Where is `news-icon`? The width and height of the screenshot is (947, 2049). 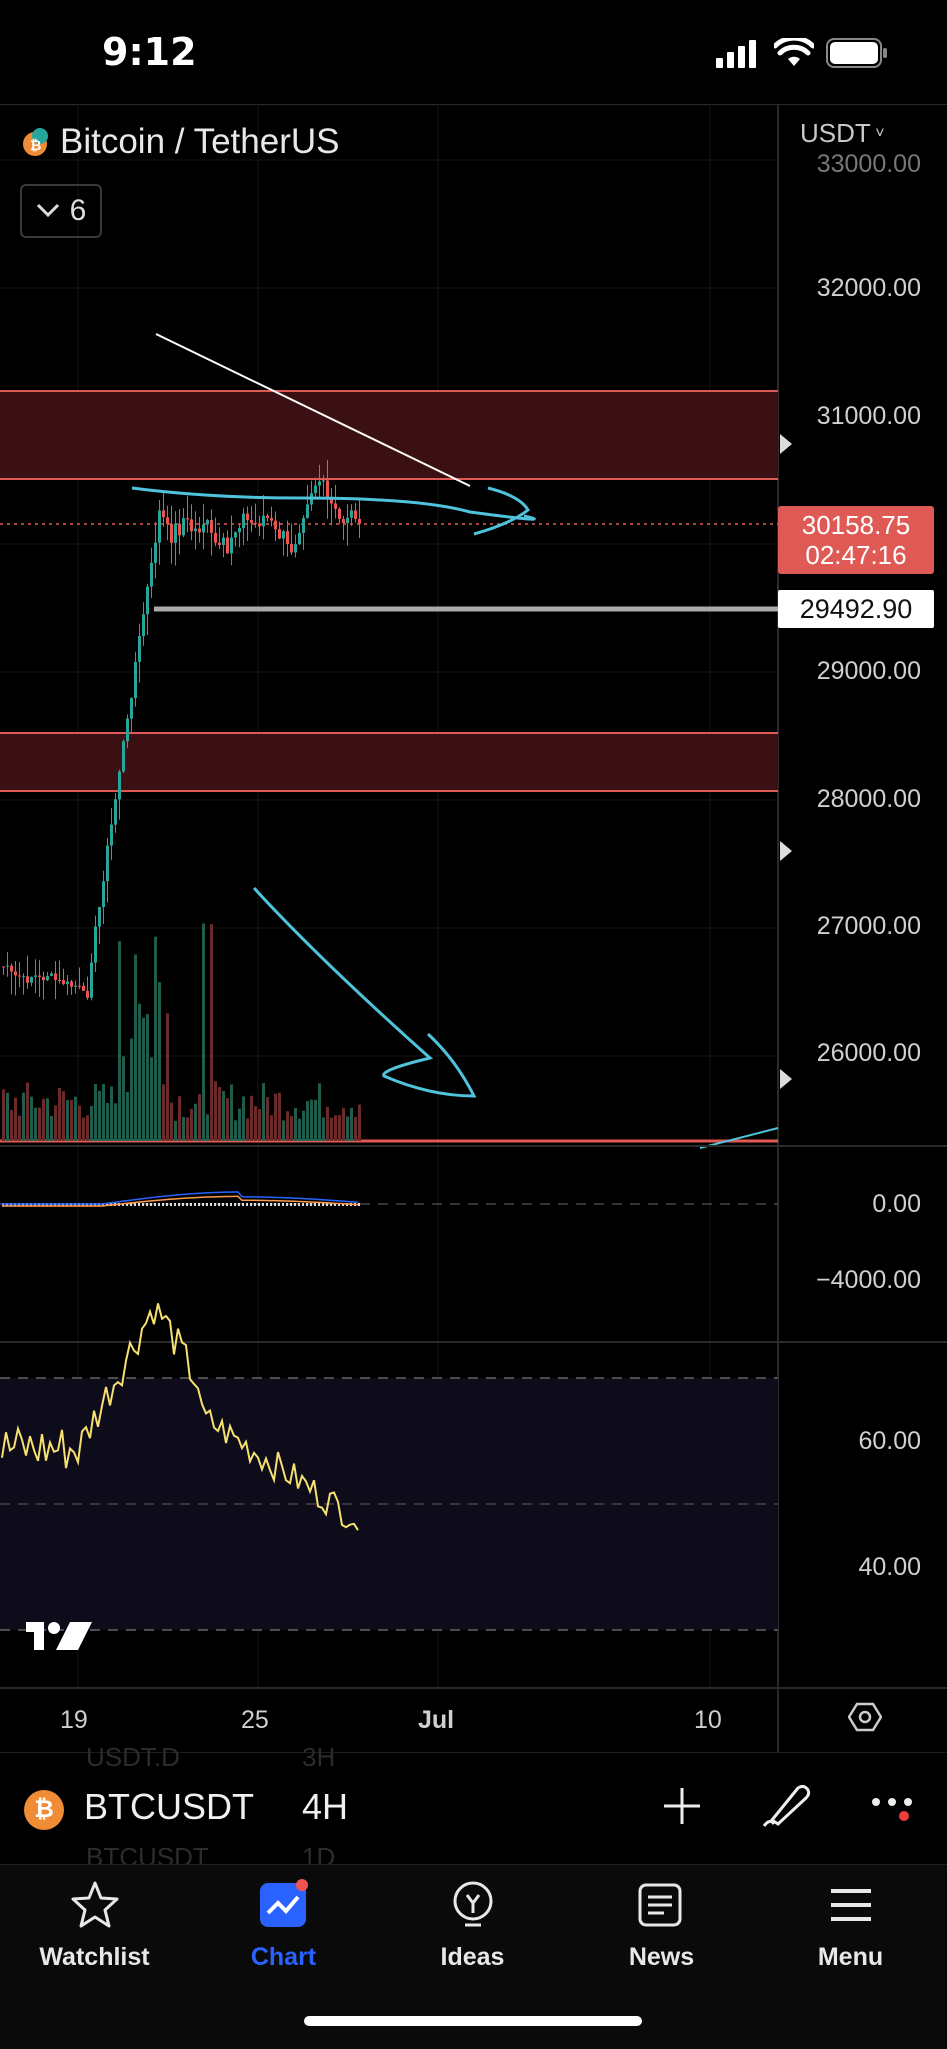
news-icon is located at coordinates (659, 1905).